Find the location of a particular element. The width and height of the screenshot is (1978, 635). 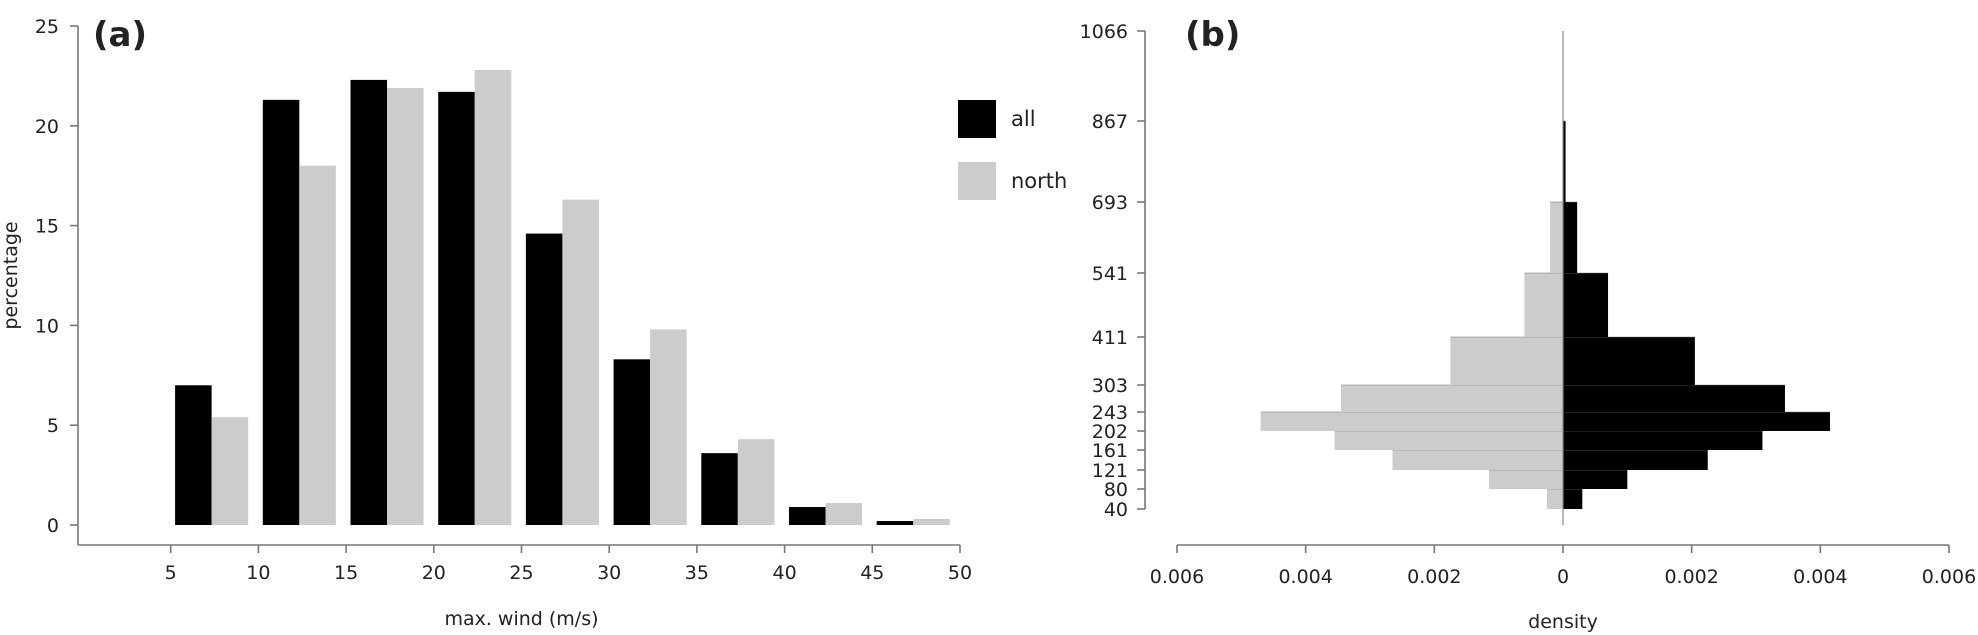

y-tick-label-b: 161 is located at coordinates (1110, 451).